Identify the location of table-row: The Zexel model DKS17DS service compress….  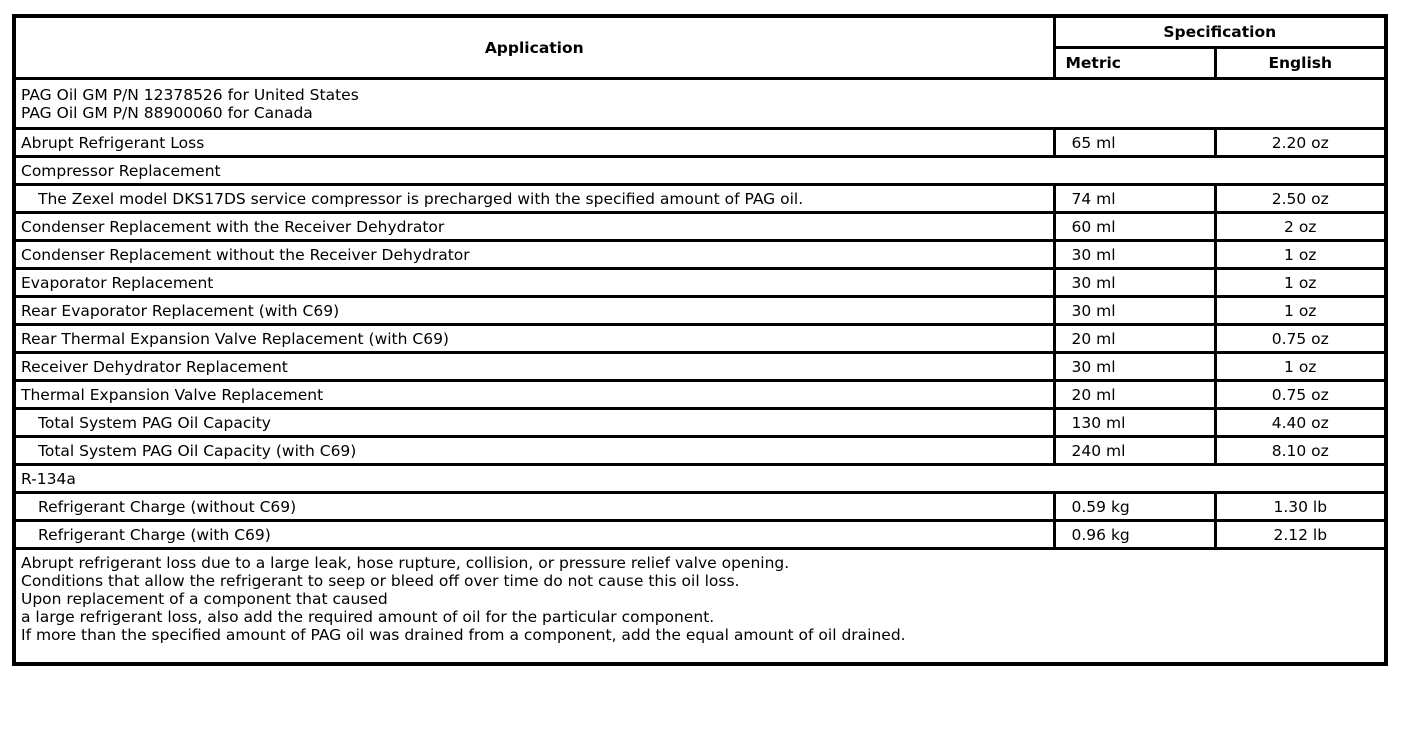
(700, 198).